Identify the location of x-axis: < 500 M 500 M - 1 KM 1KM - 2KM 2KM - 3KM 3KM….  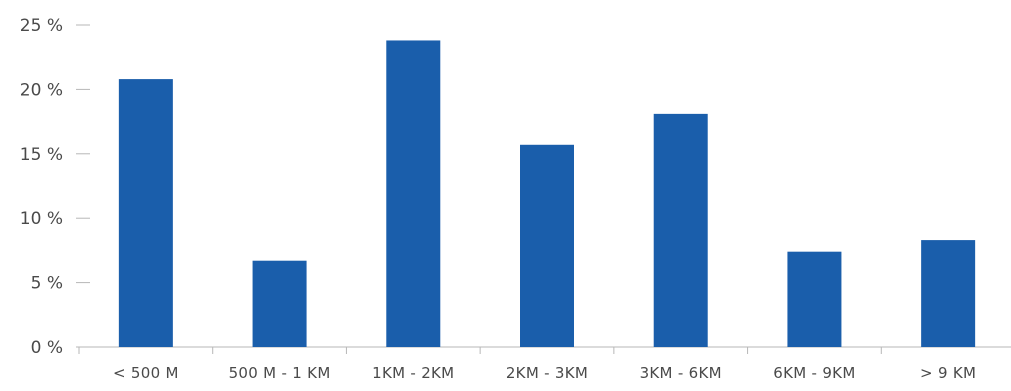
(544, 364).